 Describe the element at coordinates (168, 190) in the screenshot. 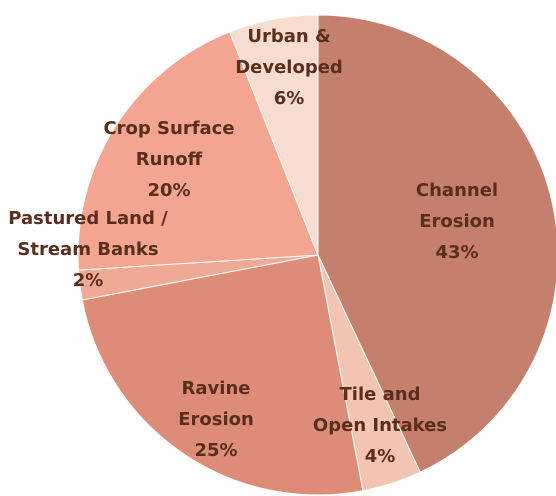

I see `slice-label-line: 20%` at that location.